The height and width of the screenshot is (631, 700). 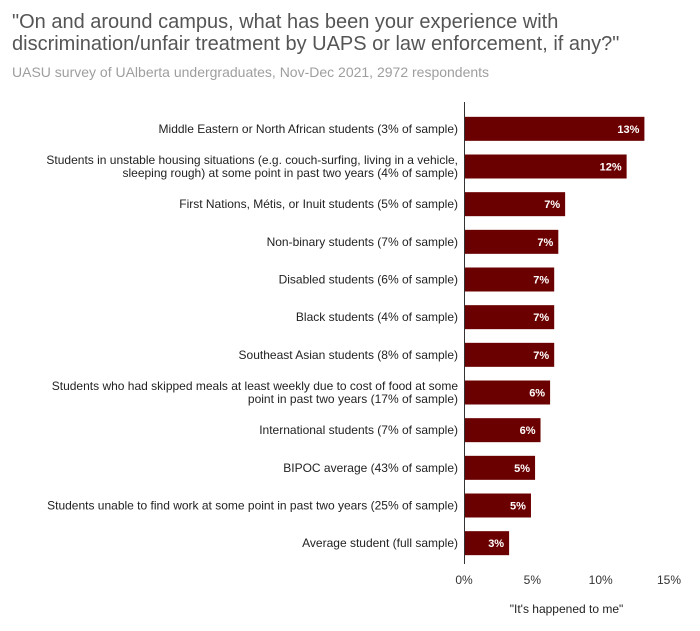 I want to click on category-label: Non-binary students (7% of sample), so click(x=362, y=242).